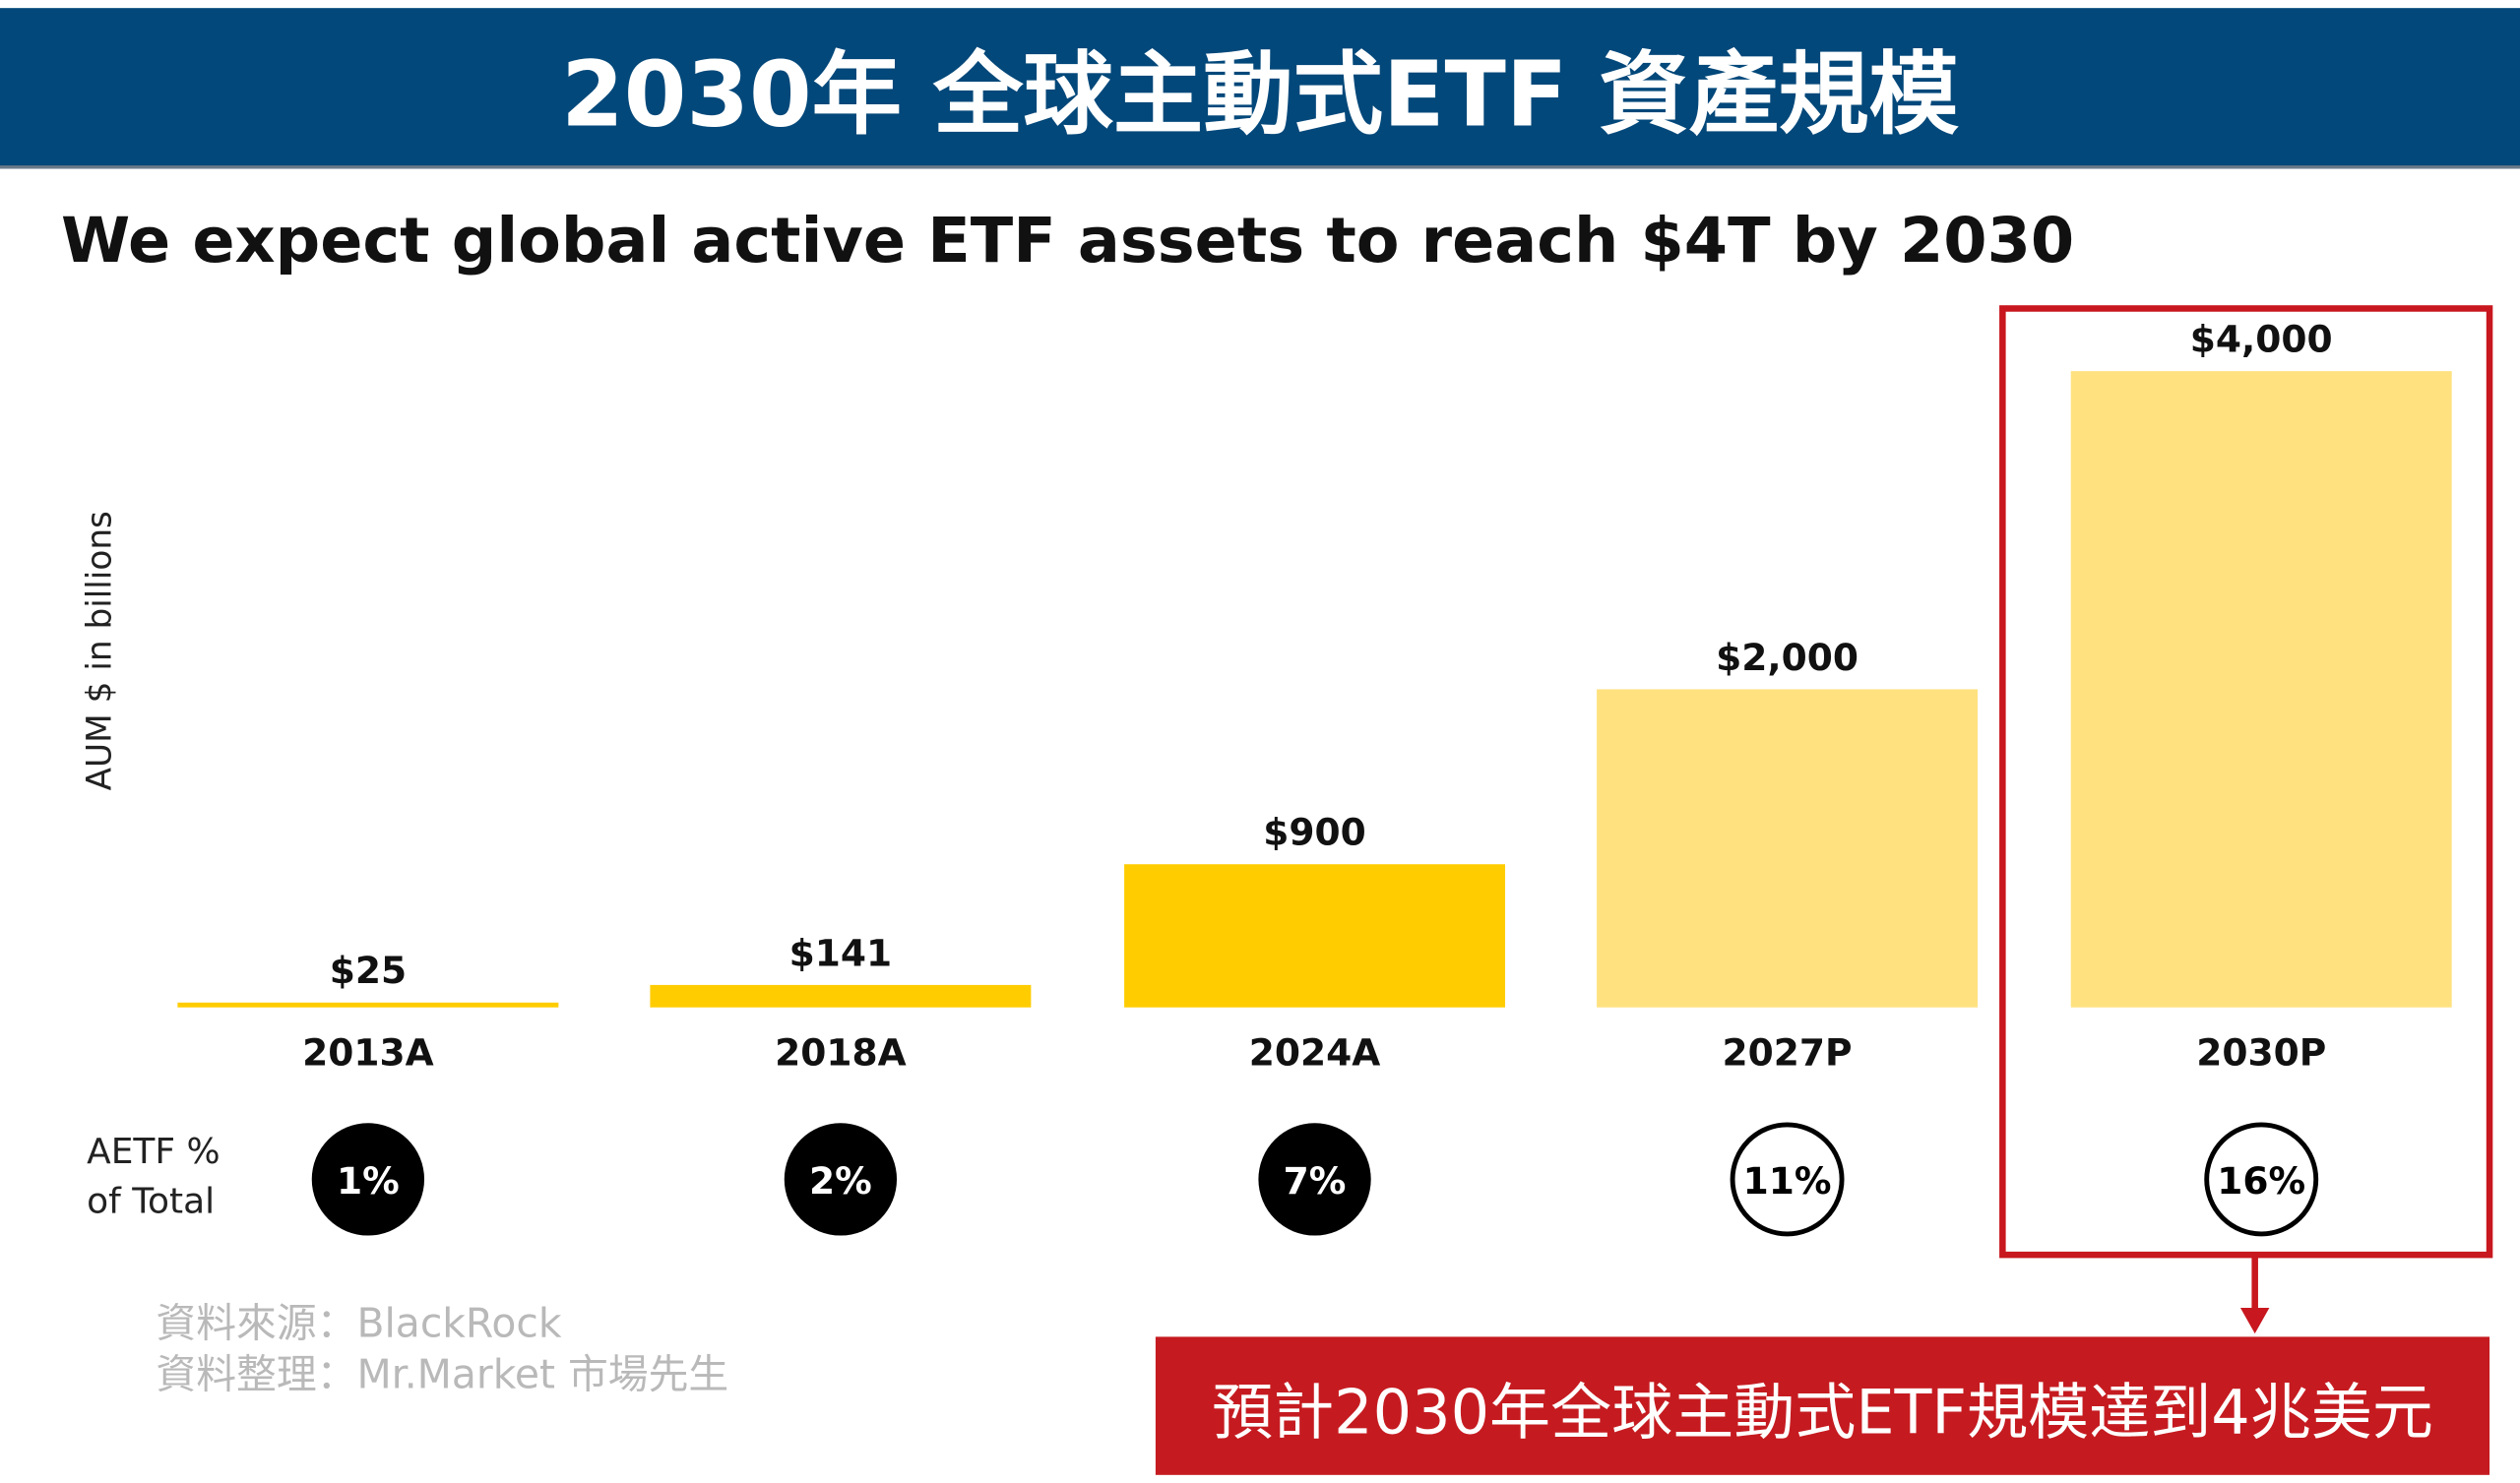 This screenshot has height=1483, width=2520. Describe the element at coordinates (368, 1005) in the screenshot. I see `bar-2013A` at that location.